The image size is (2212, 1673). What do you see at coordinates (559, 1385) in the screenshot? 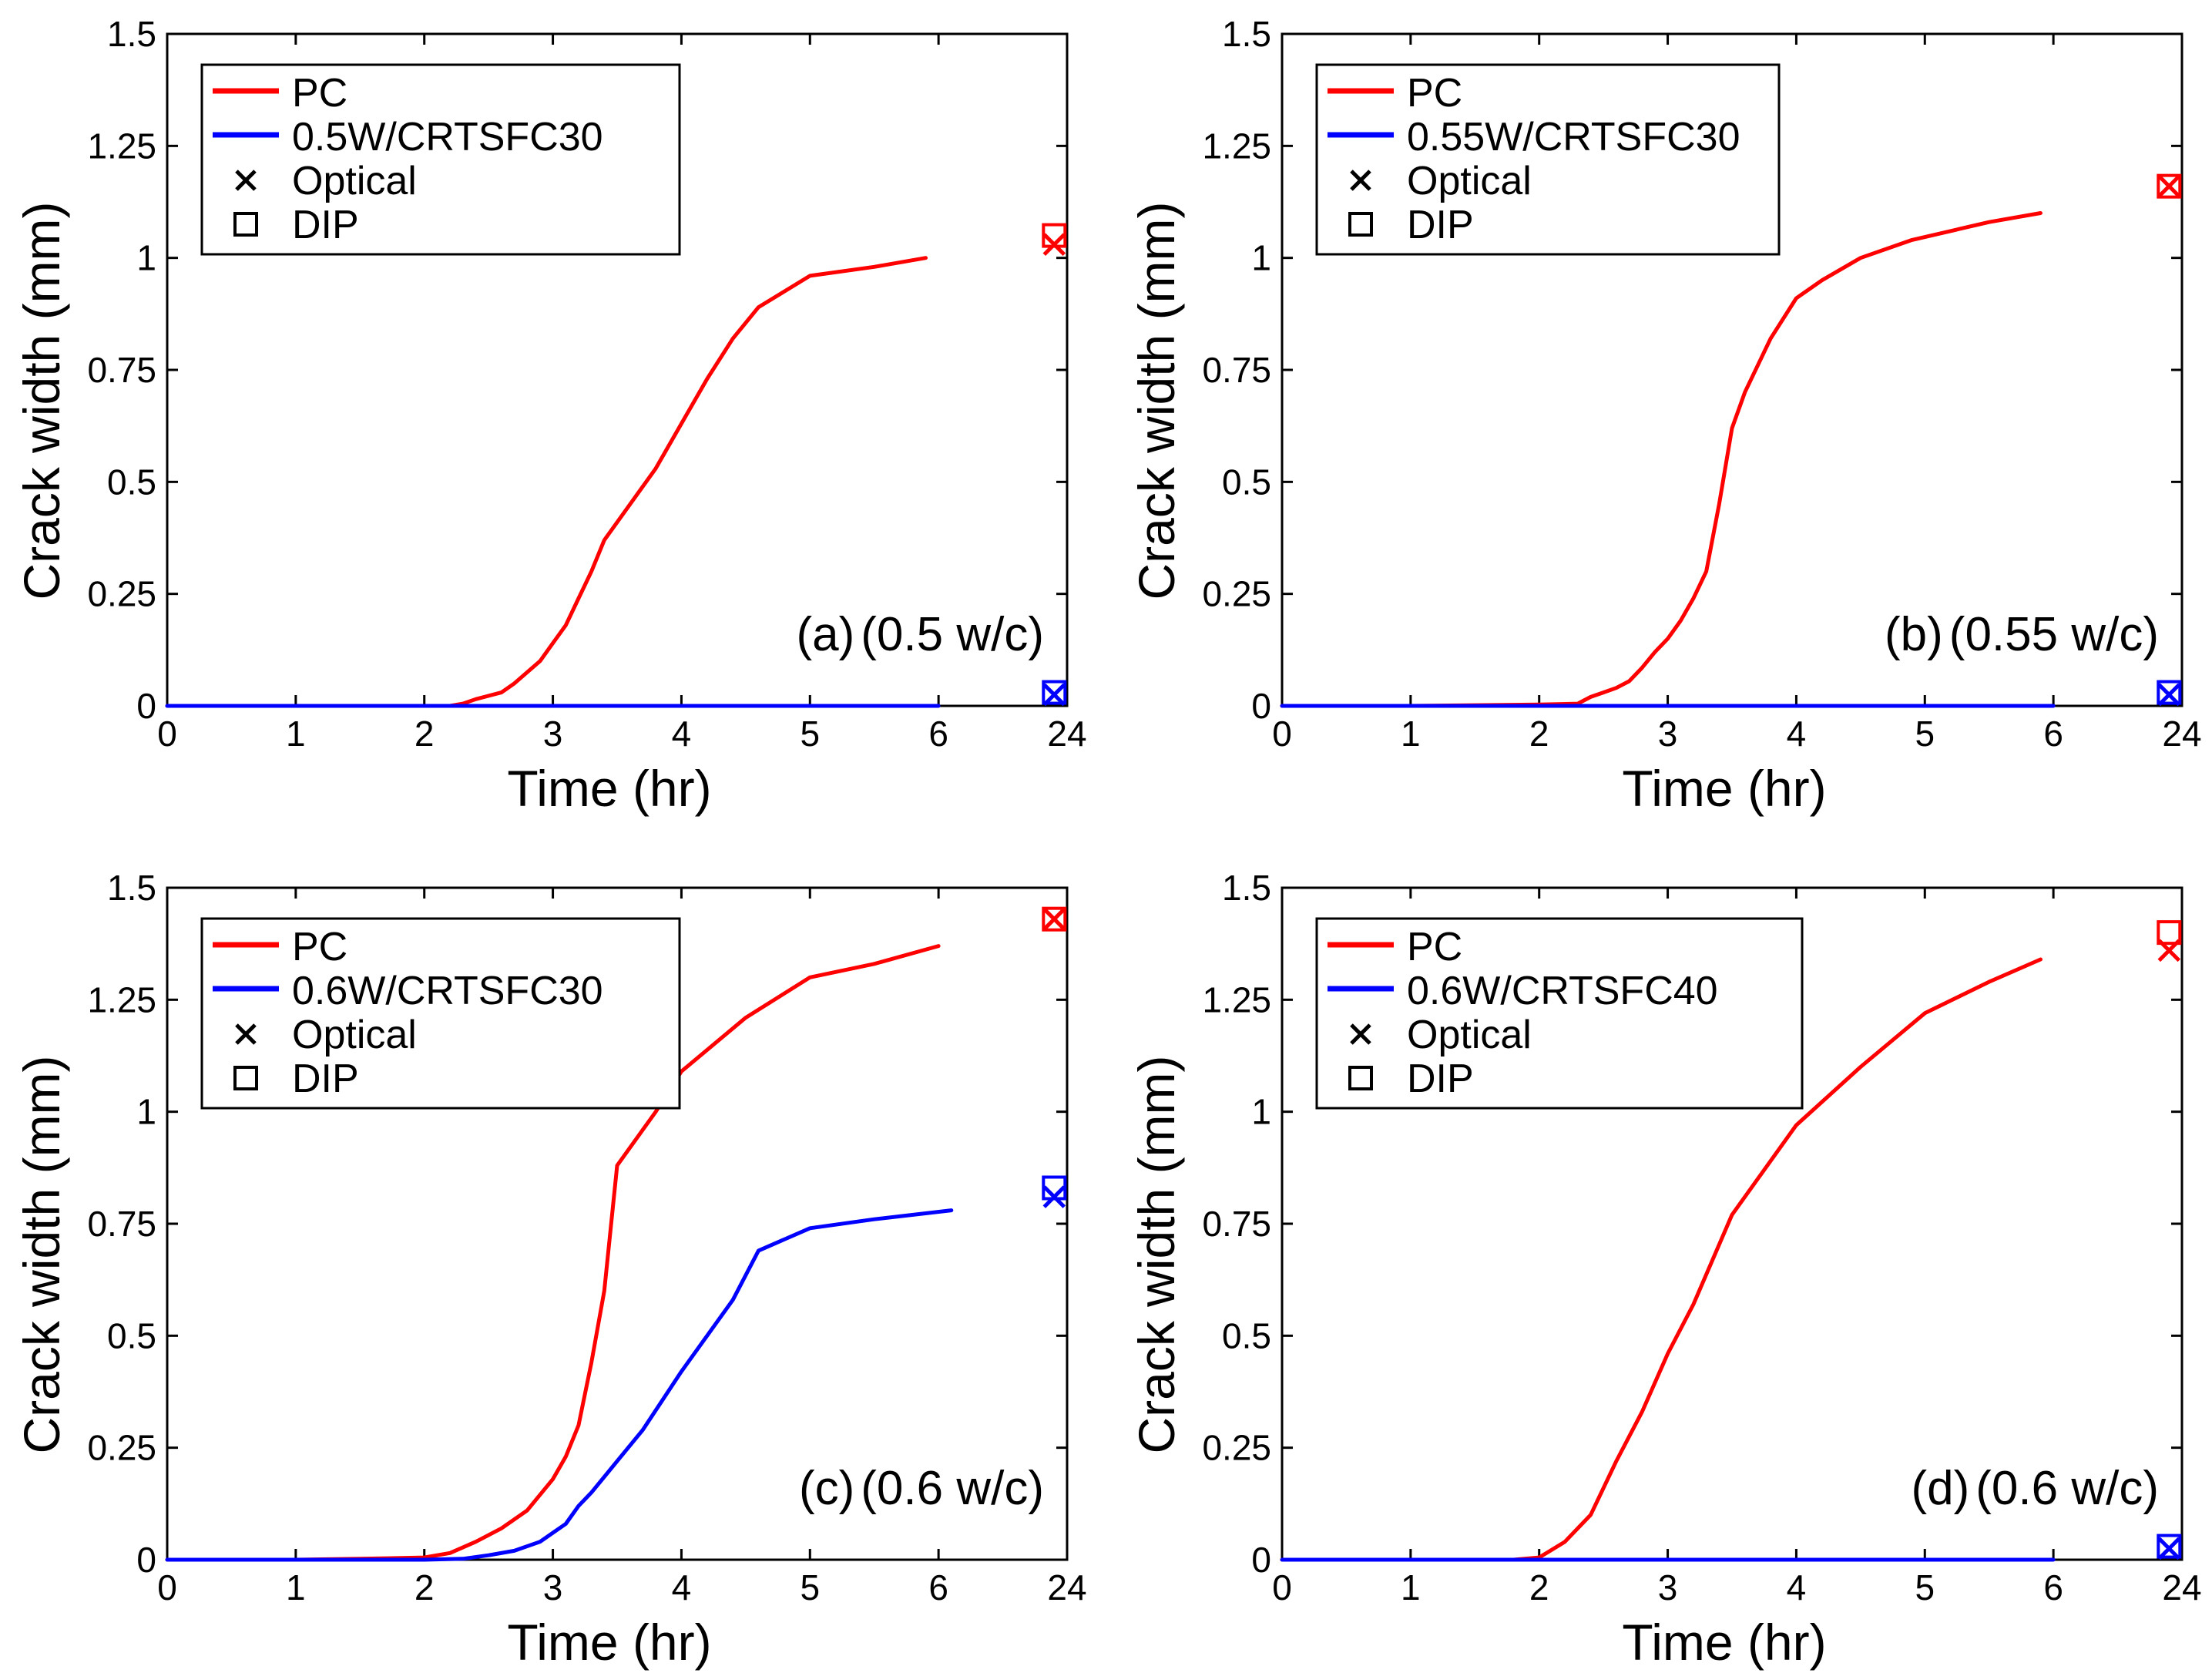
I see `series-line-fiber` at bounding box center [559, 1385].